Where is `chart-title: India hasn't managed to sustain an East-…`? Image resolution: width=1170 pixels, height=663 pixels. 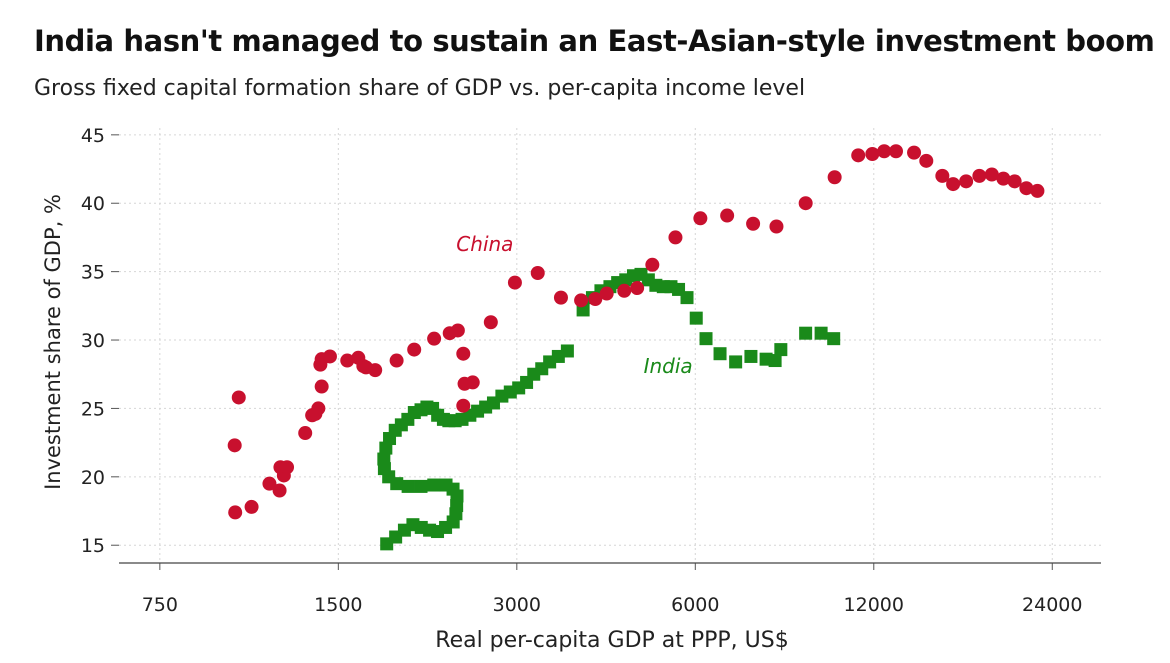 chart-title: India hasn't managed to sustain an East-… is located at coordinates (594, 41).